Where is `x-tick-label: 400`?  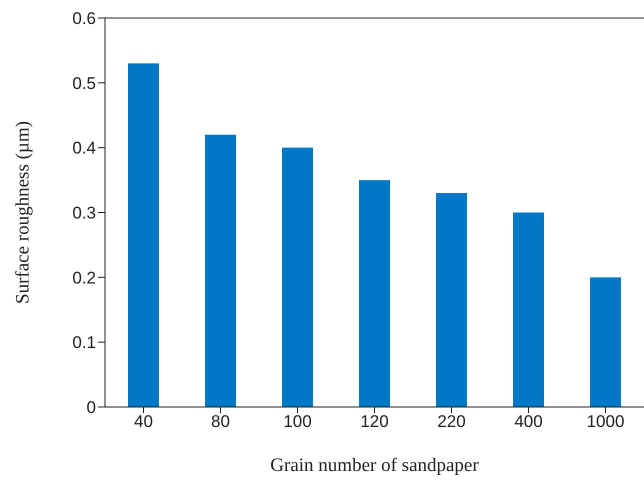 x-tick-label: 400 is located at coordinates (528, 422).